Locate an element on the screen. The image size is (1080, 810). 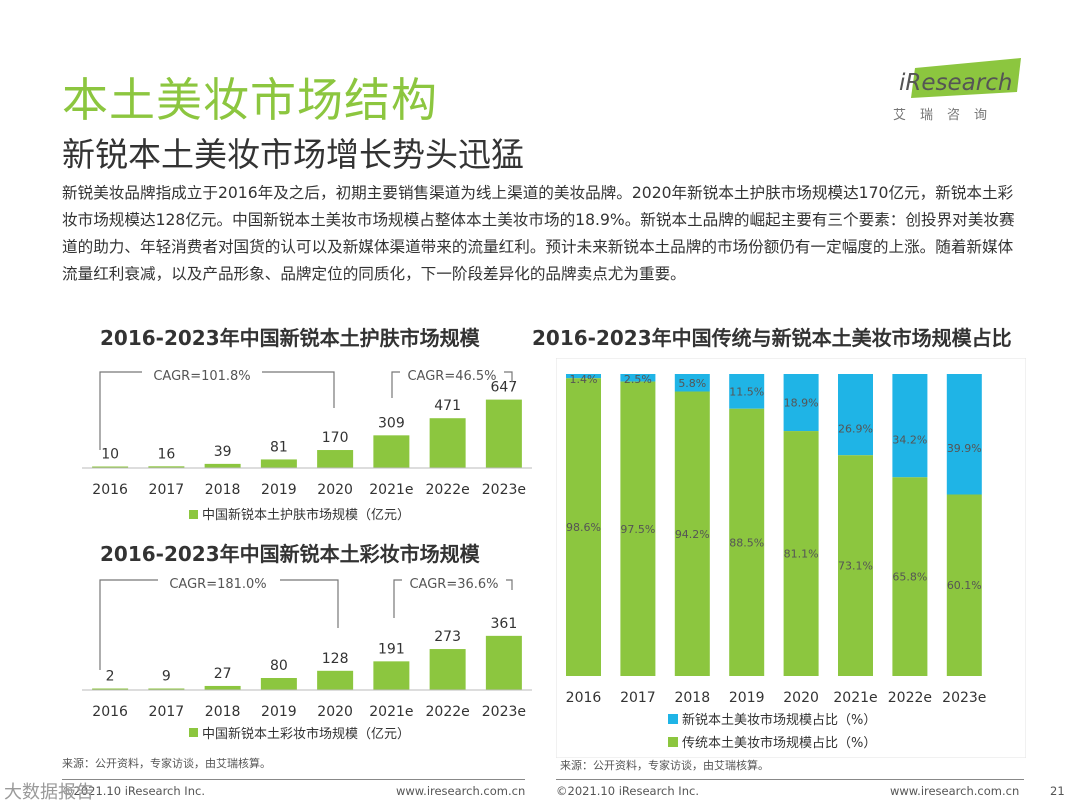
right-footer-copyright: ©2021.10 iResearch Inc. is located at coordinates (627, 791).